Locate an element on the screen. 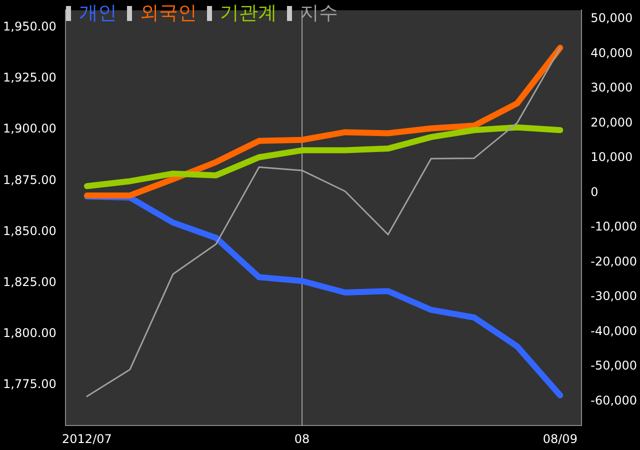  y2-tick-label: 0 is located at coordinates (594, 191).